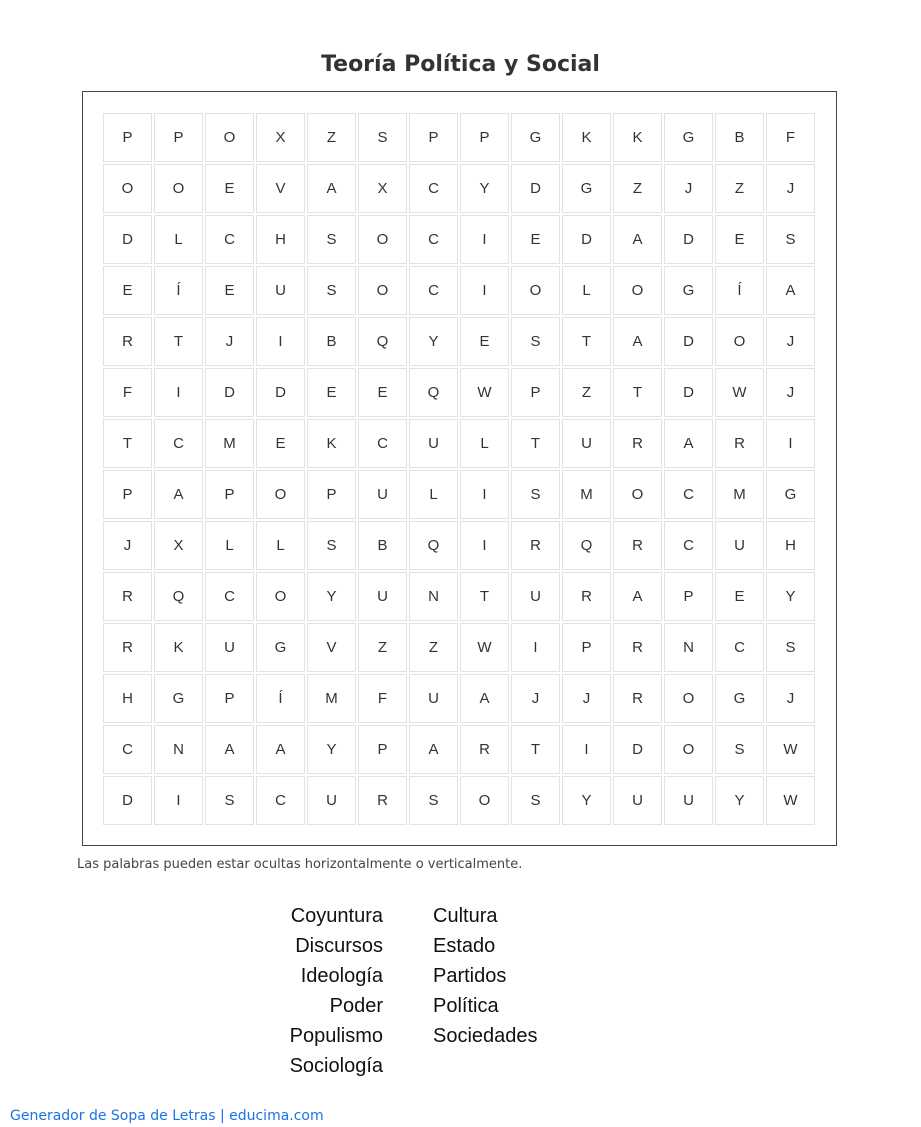  What do you see at coordinates (336, 1036) in the screenshot?
I see `word-item: Populismo` at bounding box center [336, 1036].